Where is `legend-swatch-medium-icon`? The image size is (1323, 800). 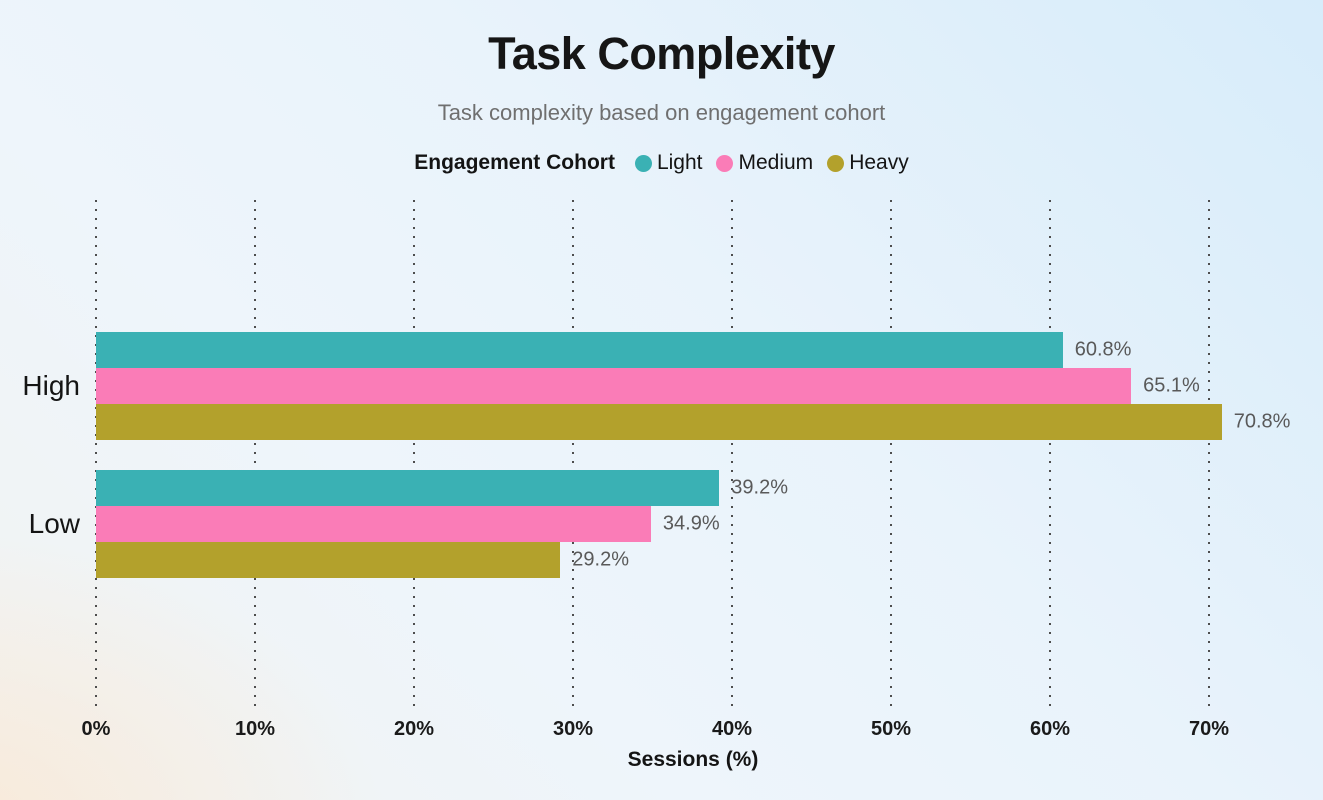 legend-swatch-medium-icon is located at coordinates (725, 163).